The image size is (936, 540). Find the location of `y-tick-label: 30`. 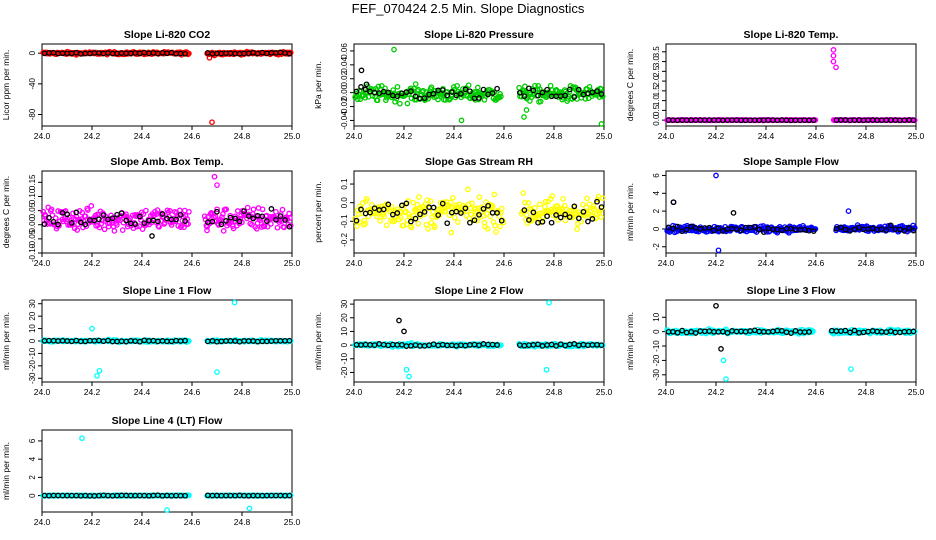

y-tick-label: 30 is located at coordinates (32, 303).